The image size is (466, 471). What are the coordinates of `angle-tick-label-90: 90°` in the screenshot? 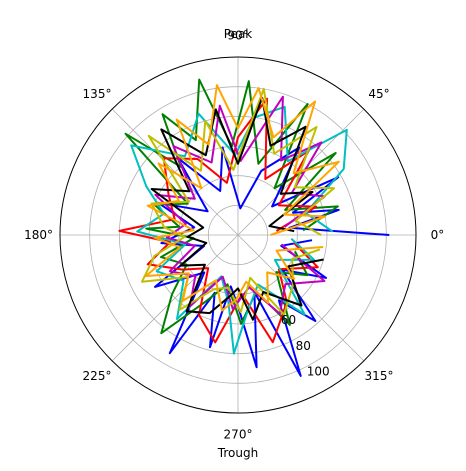 It's located at (237, 36).